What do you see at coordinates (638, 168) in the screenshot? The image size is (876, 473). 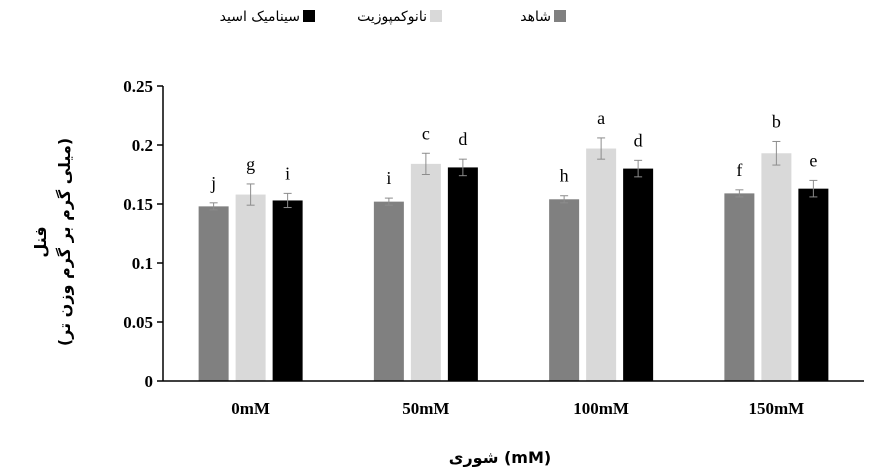 I see `error-bar-cinnamic-acid-100mM` at bounding box center [638, 168].